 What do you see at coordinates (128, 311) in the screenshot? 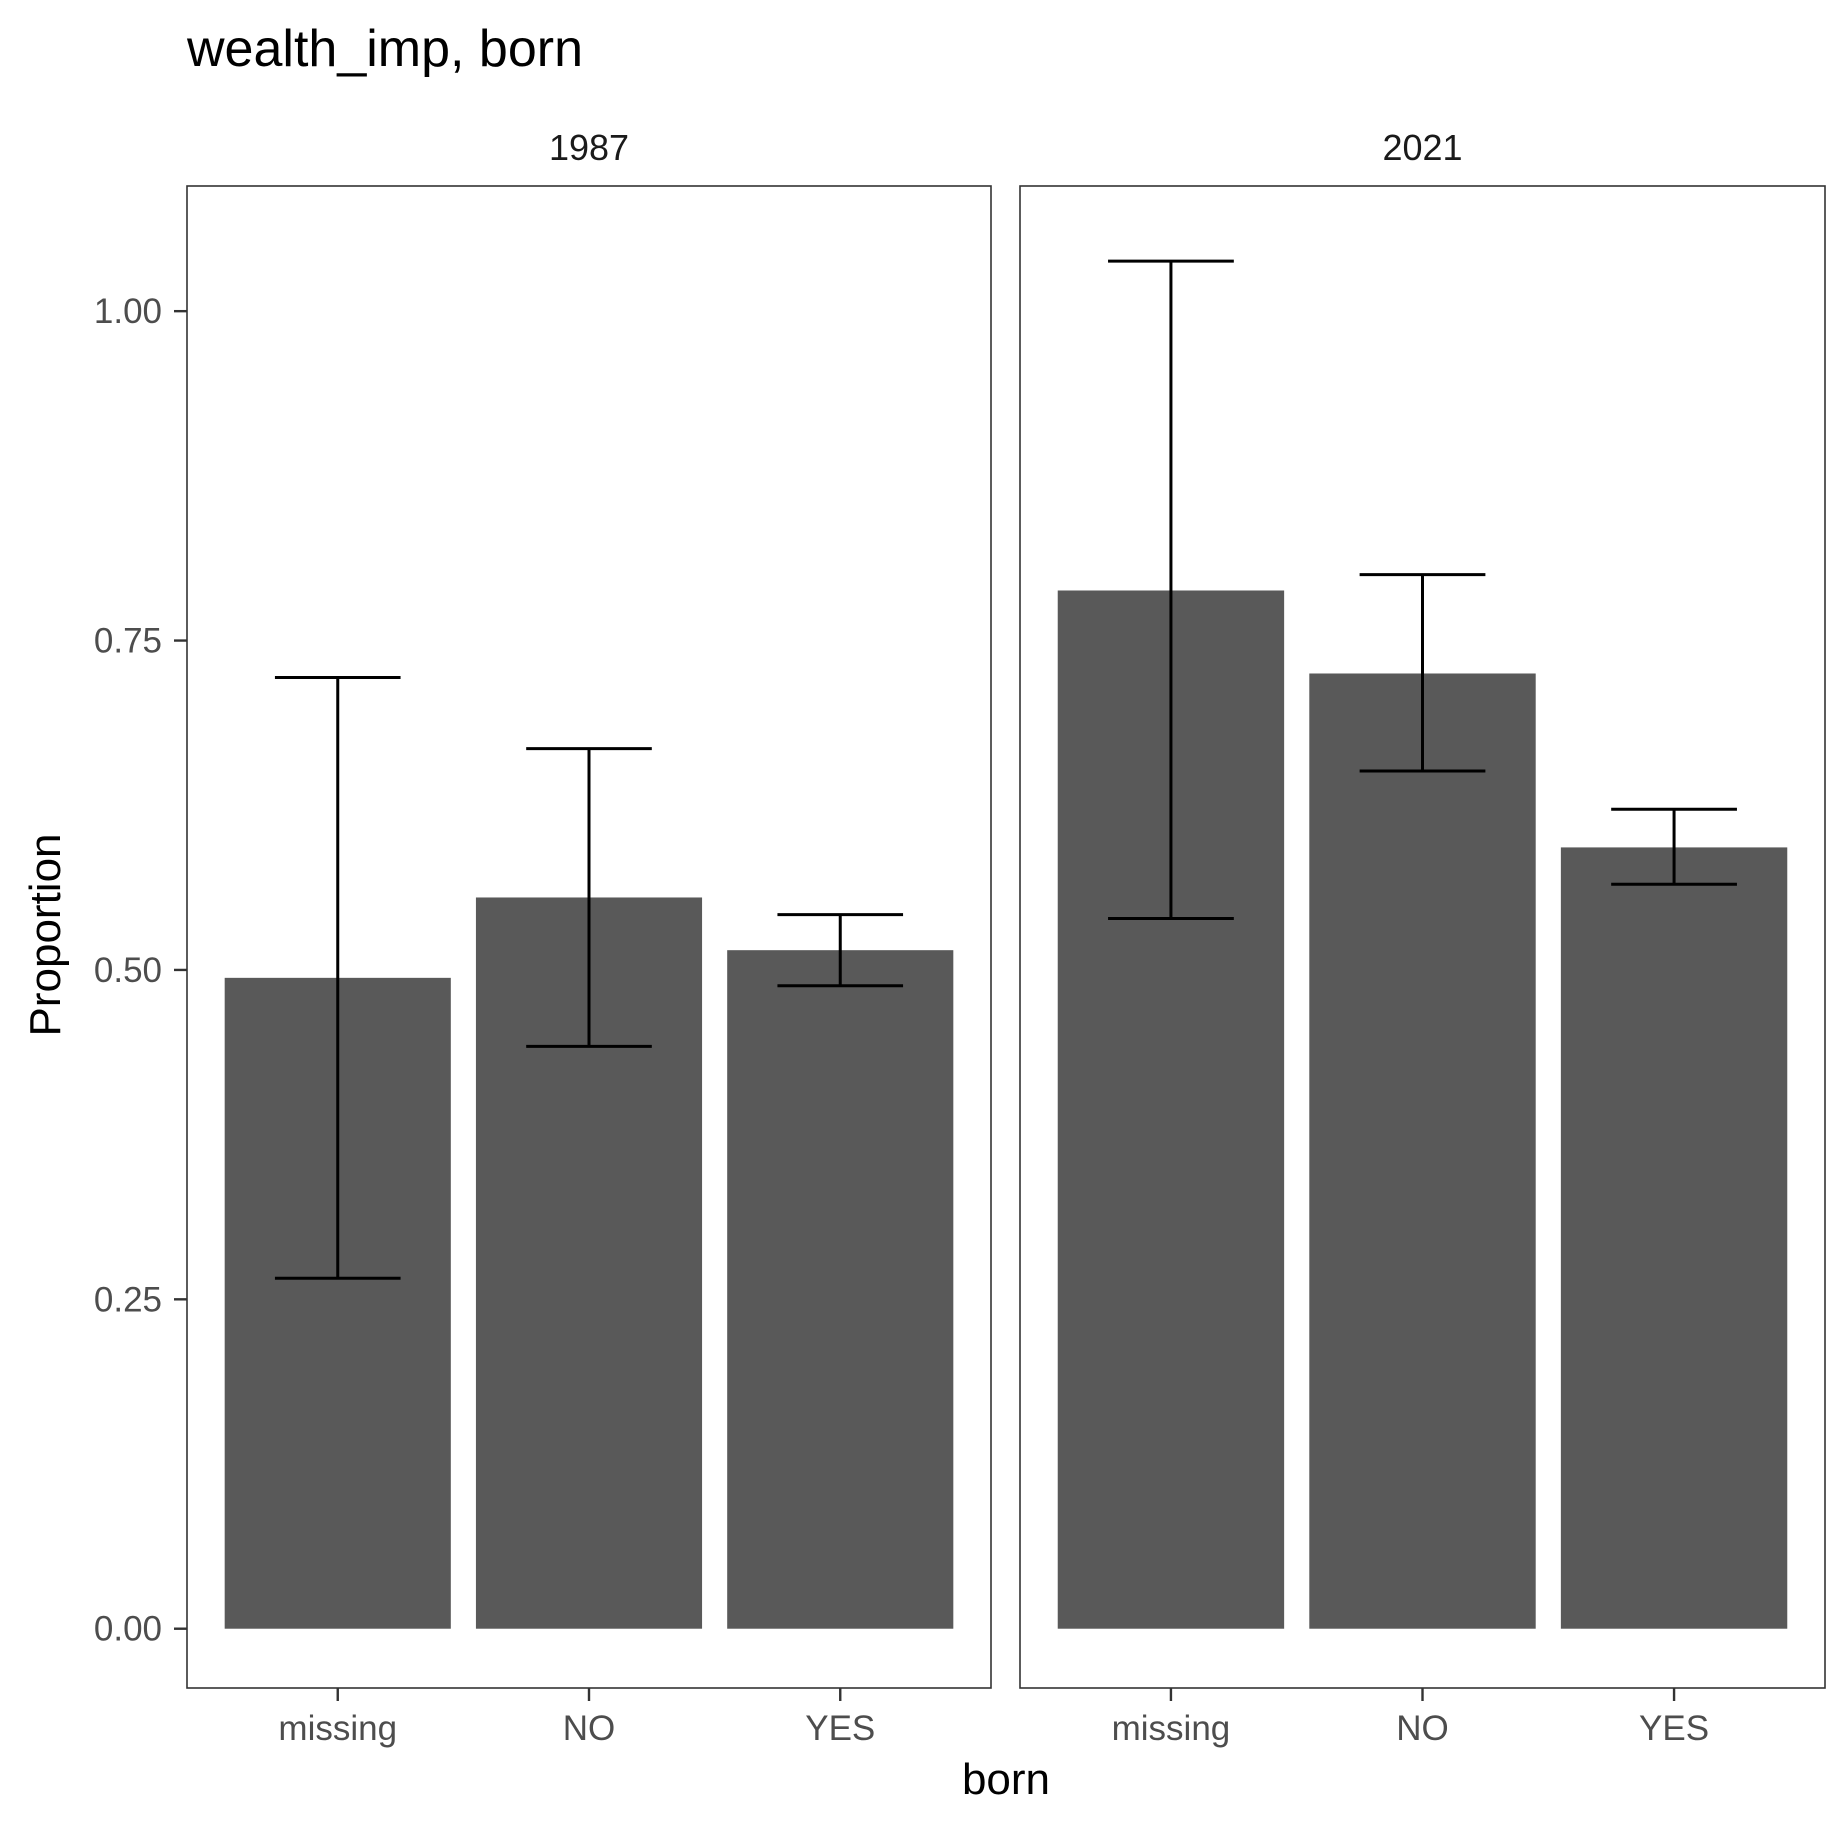
I see `y-tick-label: 1.00` at bounding box center [128, 311].